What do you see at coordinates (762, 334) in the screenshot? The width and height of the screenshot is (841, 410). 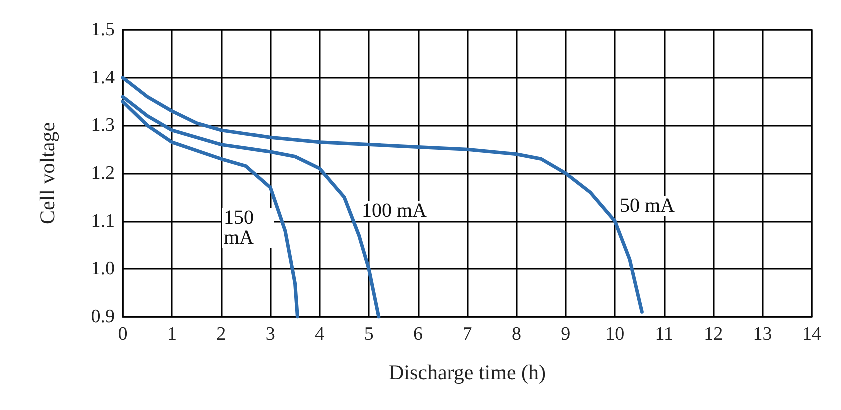 I see `x-tick-label: 13` at bounding box center [762, 334].